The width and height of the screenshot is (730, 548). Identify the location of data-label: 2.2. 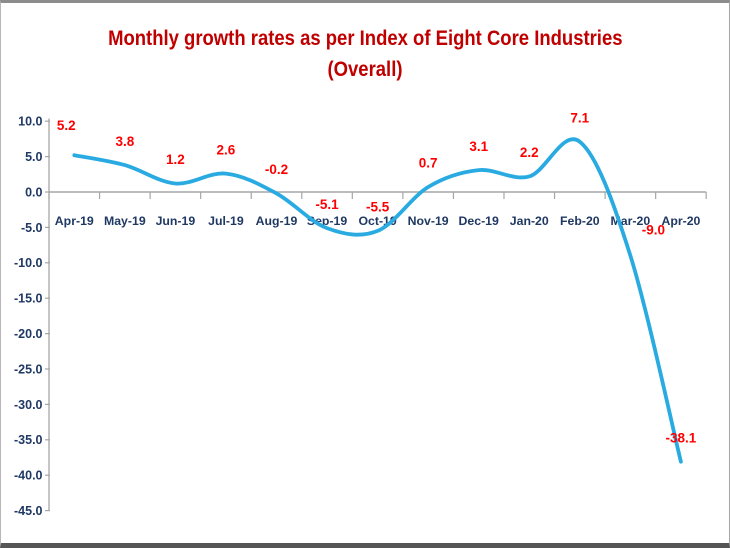
(529, 152).